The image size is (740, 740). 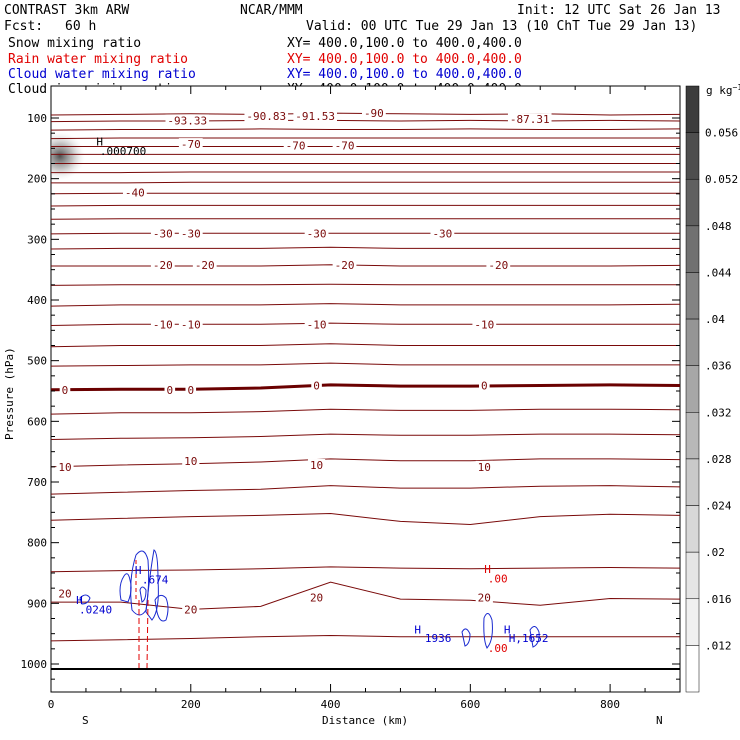 I want to click on x-axis-label: Distance (km), so click(x=365, y=720).